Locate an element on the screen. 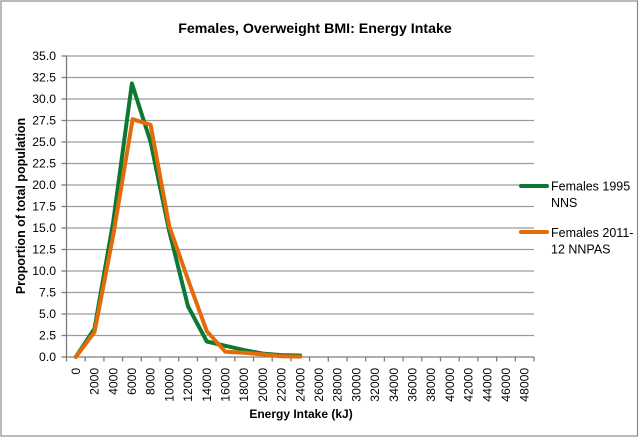 The height and width of the screenshot is (439, 640). svg-text: 22.5 is located at coordinates (44, 164).